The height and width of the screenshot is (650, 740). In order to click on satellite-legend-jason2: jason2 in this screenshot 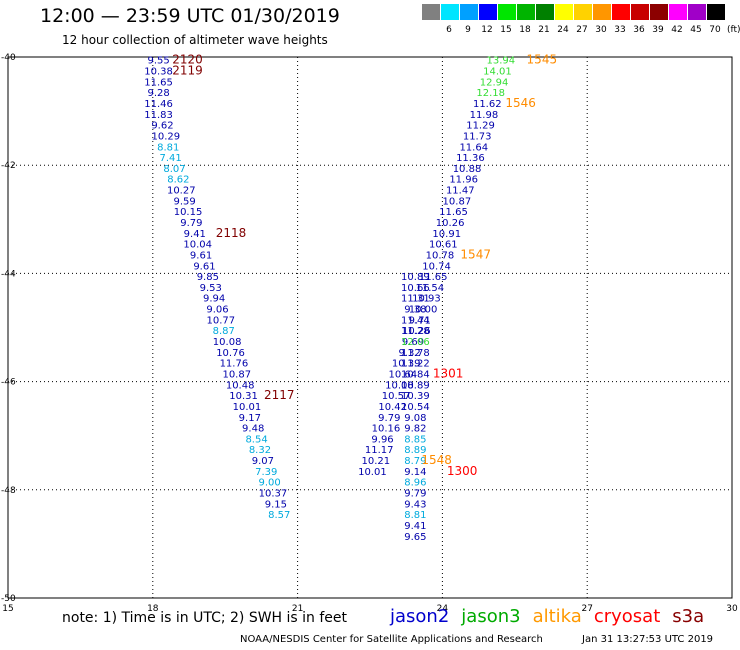, I will do `click(420, 616)`.